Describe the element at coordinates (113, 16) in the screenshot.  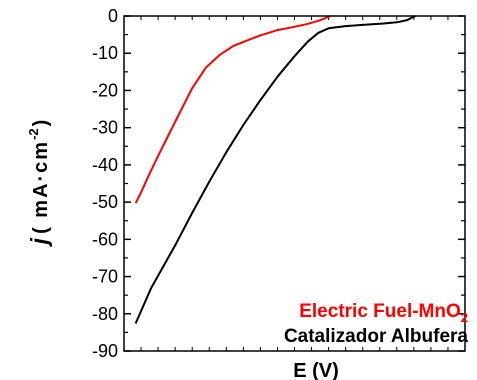
I see `y-tick-label: 0` at that location.